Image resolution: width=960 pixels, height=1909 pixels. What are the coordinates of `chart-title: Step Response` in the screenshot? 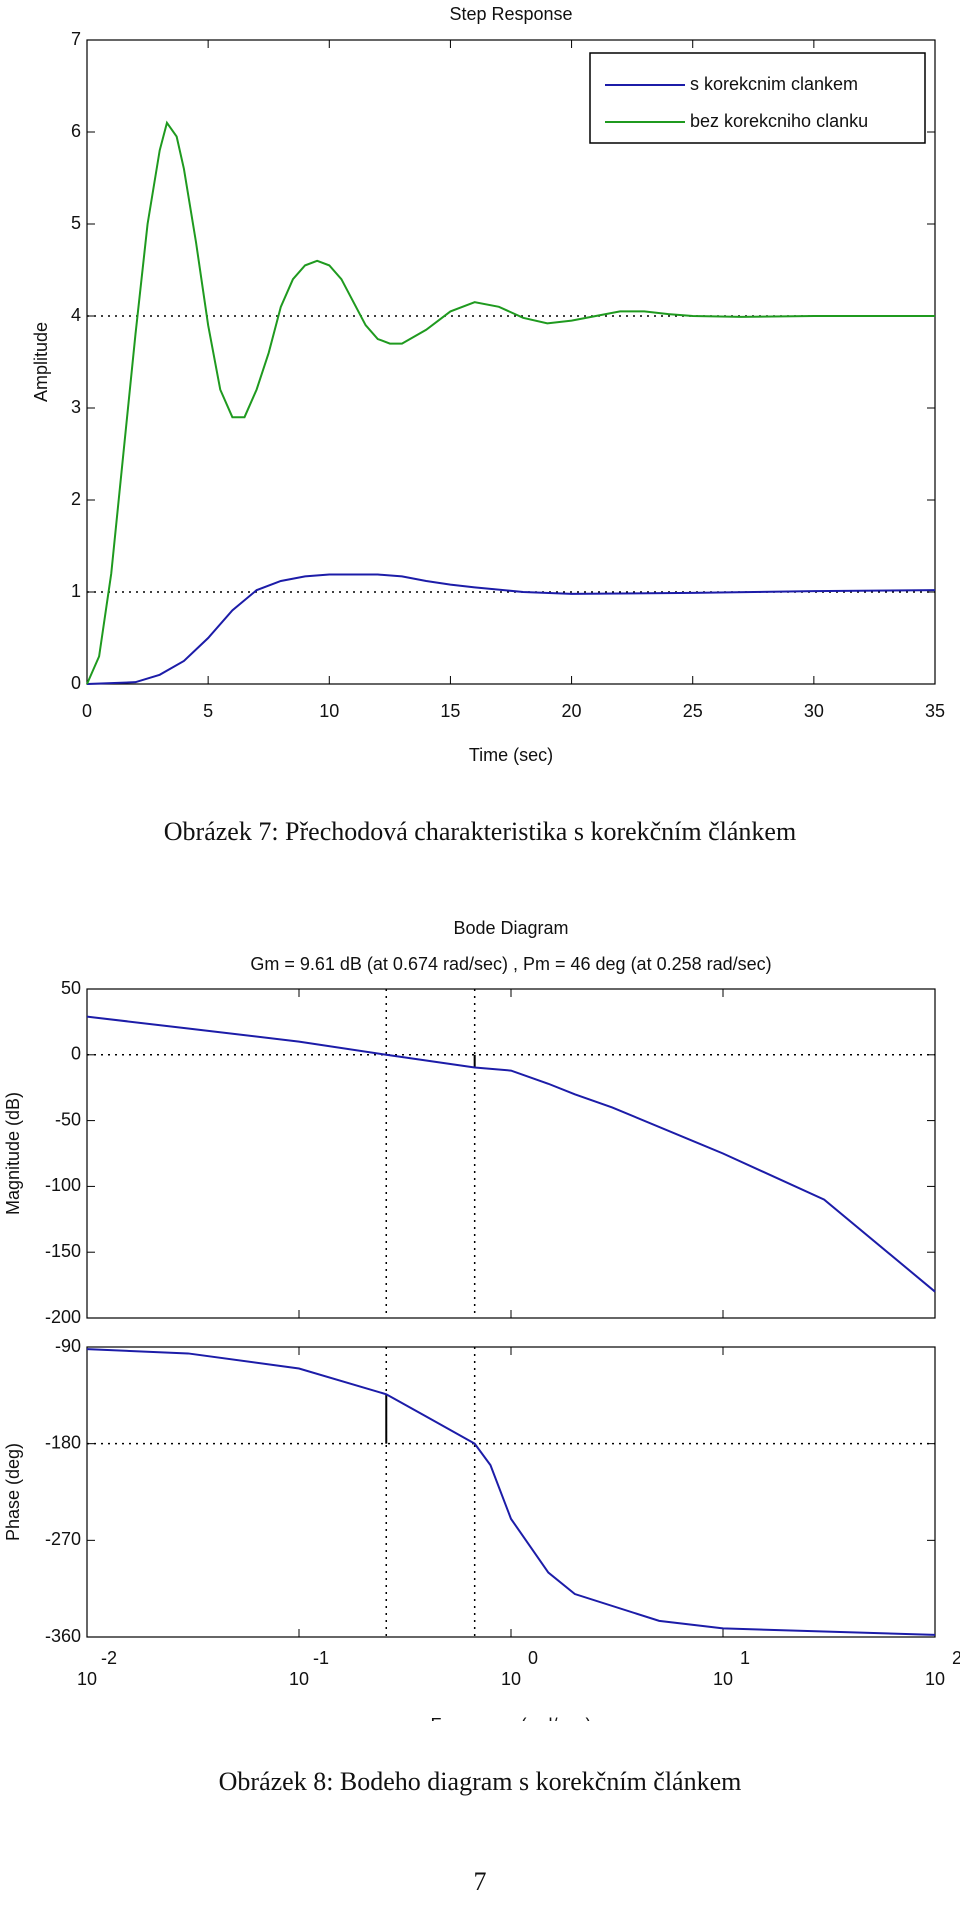 It's located at (510, 14).